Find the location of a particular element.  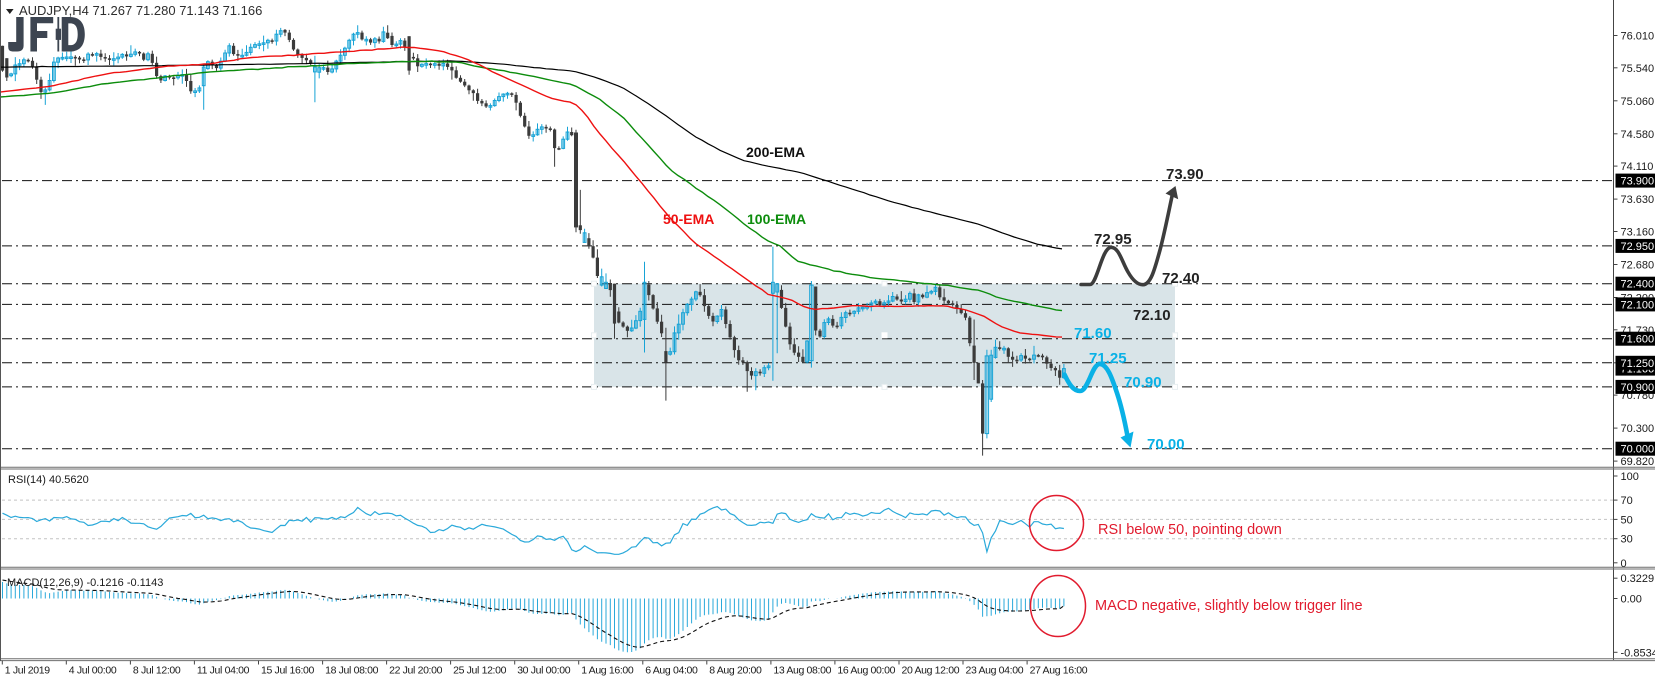

svg-text: 30 Jul 00:00 is located at coordinates (544, 671).